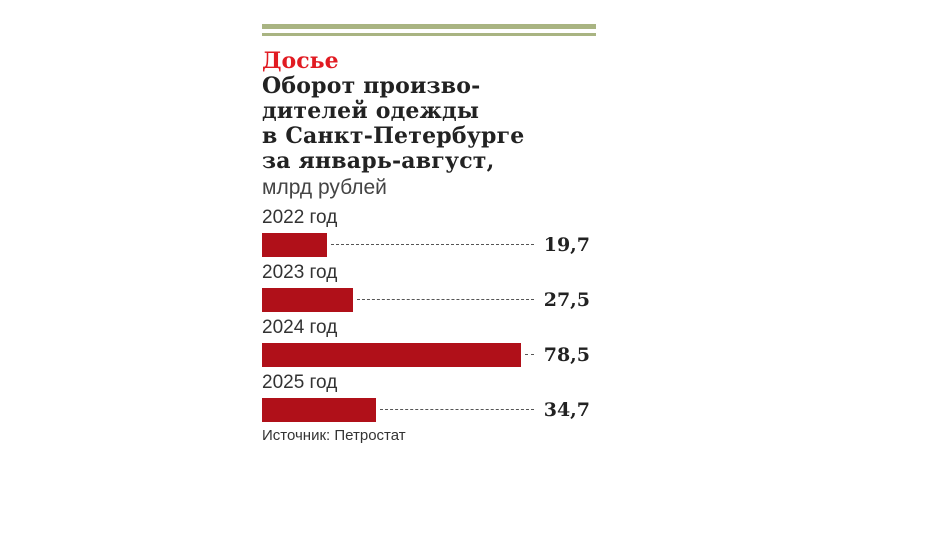 This screenshot has width=930, height=540. Describe the element at coordinates (300, 327) in the screenshot. I see `category-label: 2024 год` at that location.